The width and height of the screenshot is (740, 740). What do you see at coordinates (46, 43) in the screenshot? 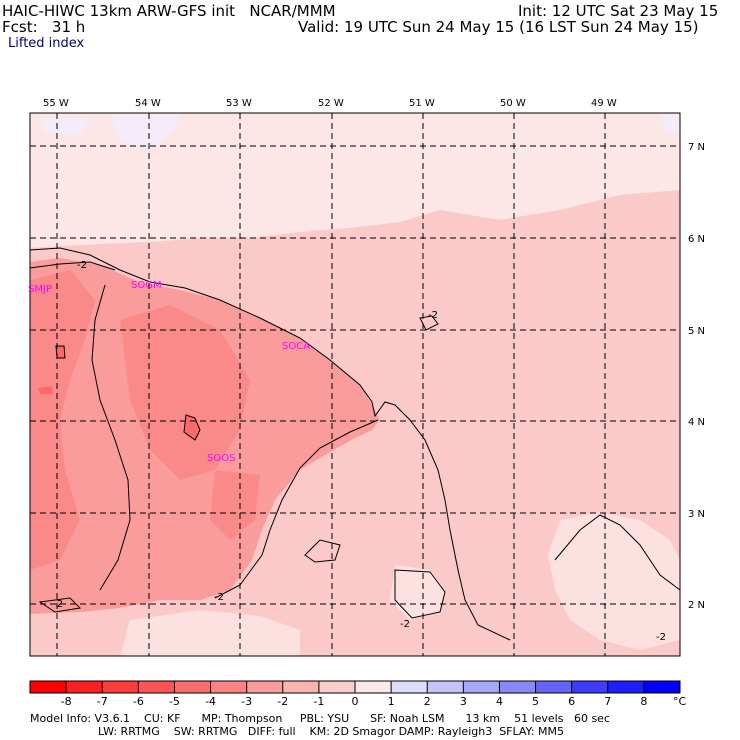
I see `field-name: Lifted index` at bounding box center [46, 43].